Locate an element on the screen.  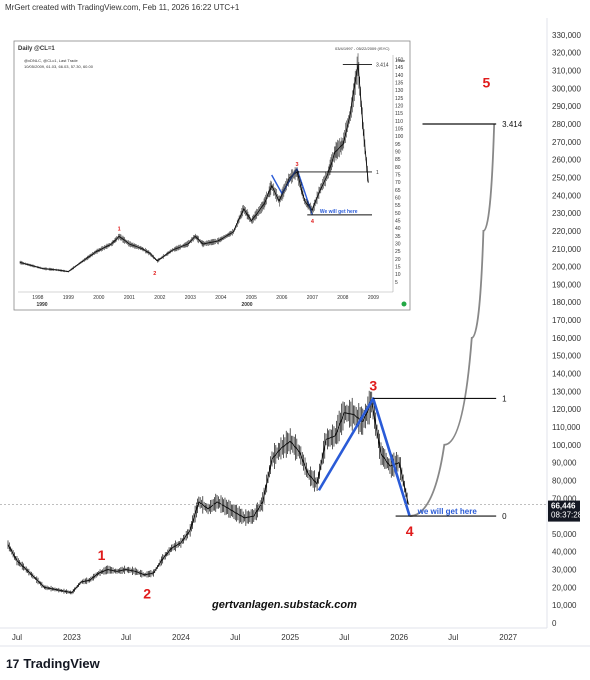
price-badge-box is located at coordinates (564, 511).